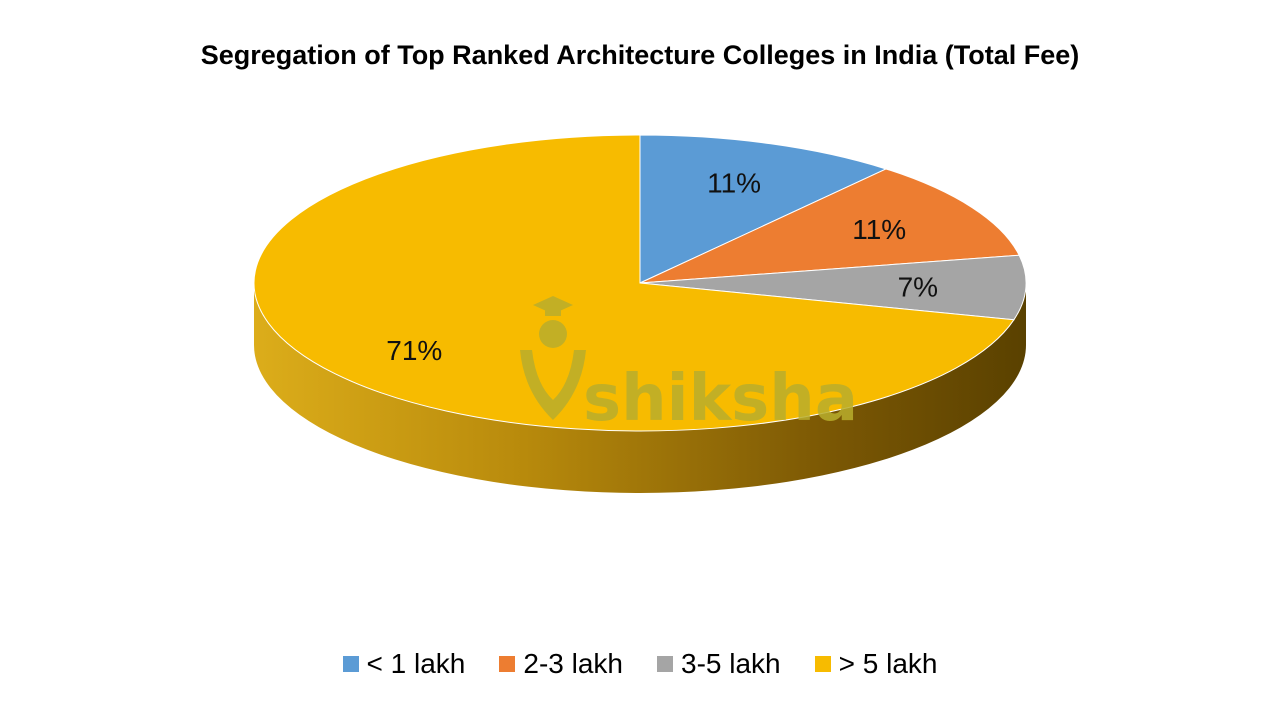 The height and width of the screenshot is (720, 1280). I want to click on legend-label: > 5 lakh, so click(888, 663).